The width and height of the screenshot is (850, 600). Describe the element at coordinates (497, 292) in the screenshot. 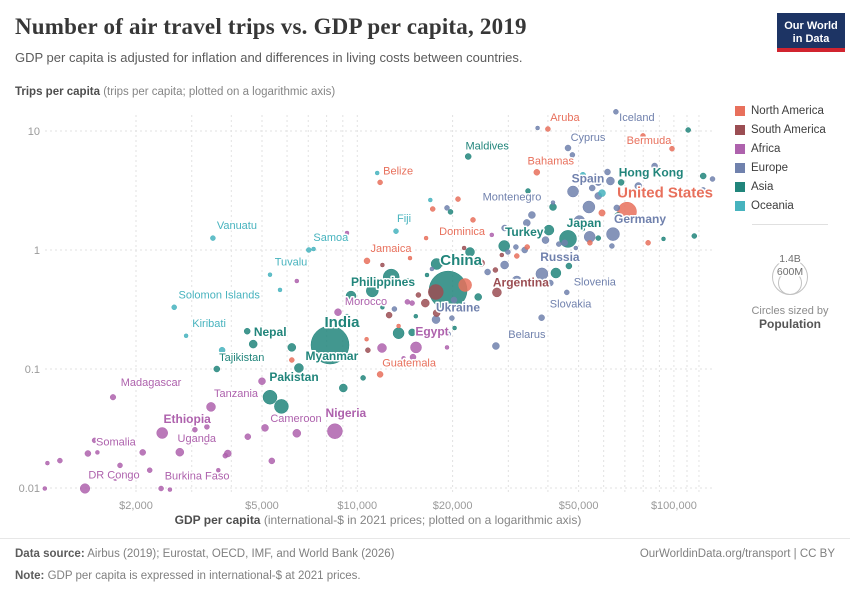

I see `data-point-argentina` at that location.